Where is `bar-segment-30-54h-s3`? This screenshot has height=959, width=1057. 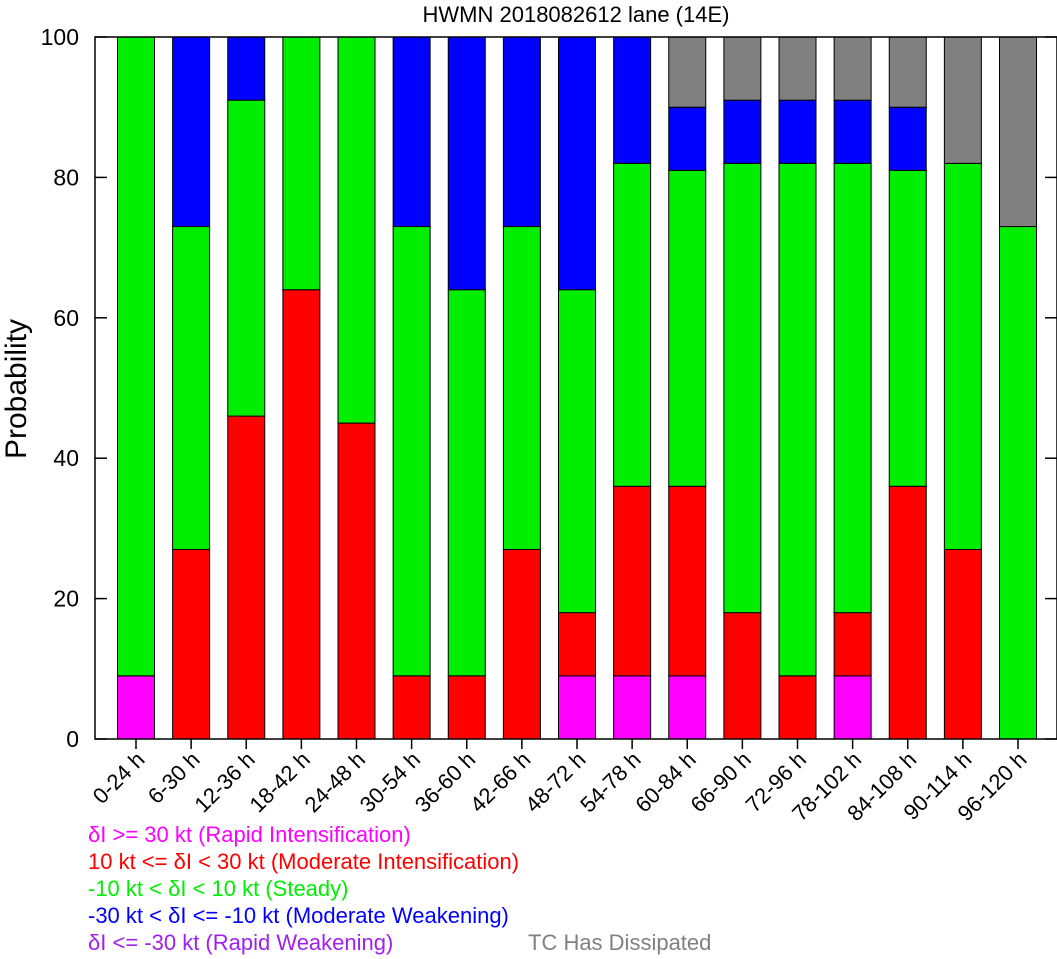 bar-segment-30-54h-s3 is located at coordinates (411, 132).